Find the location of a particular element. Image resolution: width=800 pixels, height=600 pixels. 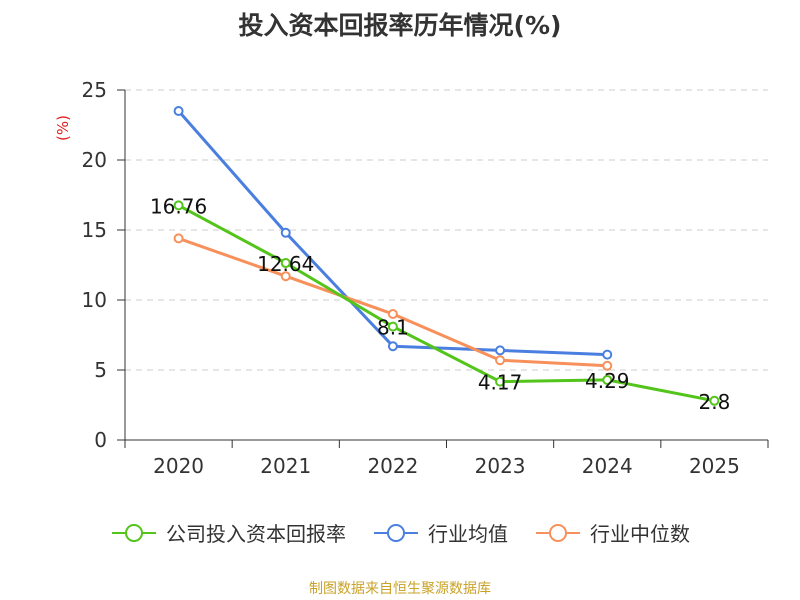

y-tick-label: 10 is located at coordinates (94, 300).